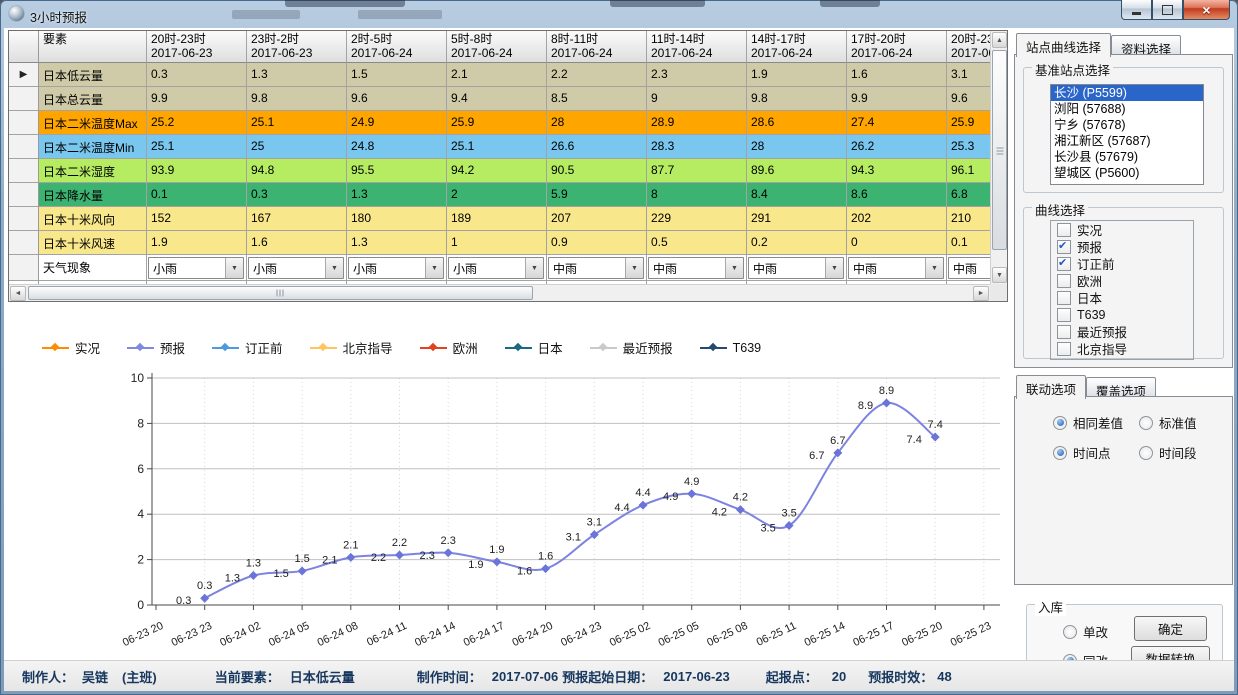 This screenshot has height=695, width=1238. I want to click on table-cell: 8.4, so click(797, 195).